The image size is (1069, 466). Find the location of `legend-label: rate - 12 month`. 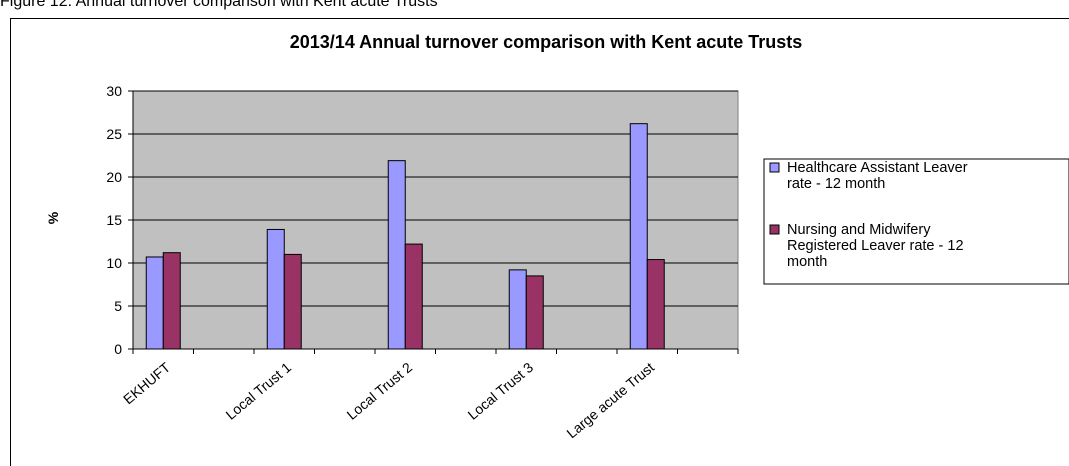

legend-label: rate - 12 month is located at coordinates (836, 184).